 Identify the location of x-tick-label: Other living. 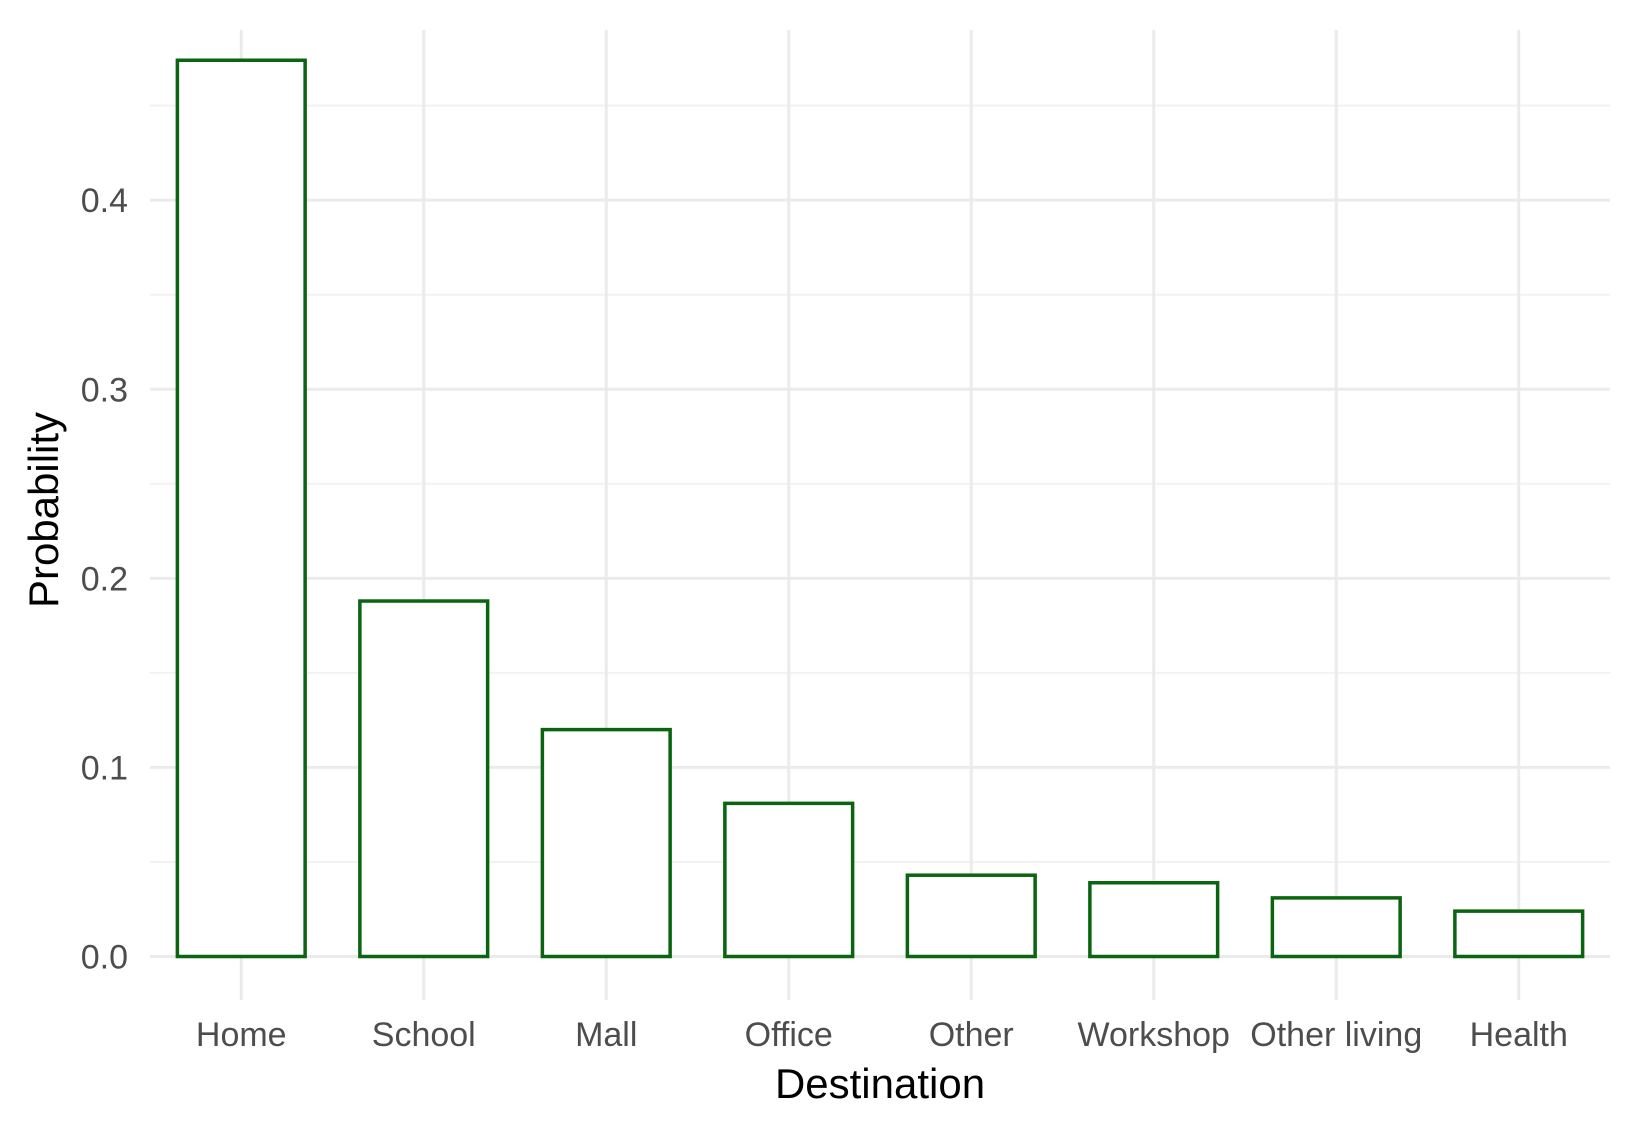
(1336, 1035).